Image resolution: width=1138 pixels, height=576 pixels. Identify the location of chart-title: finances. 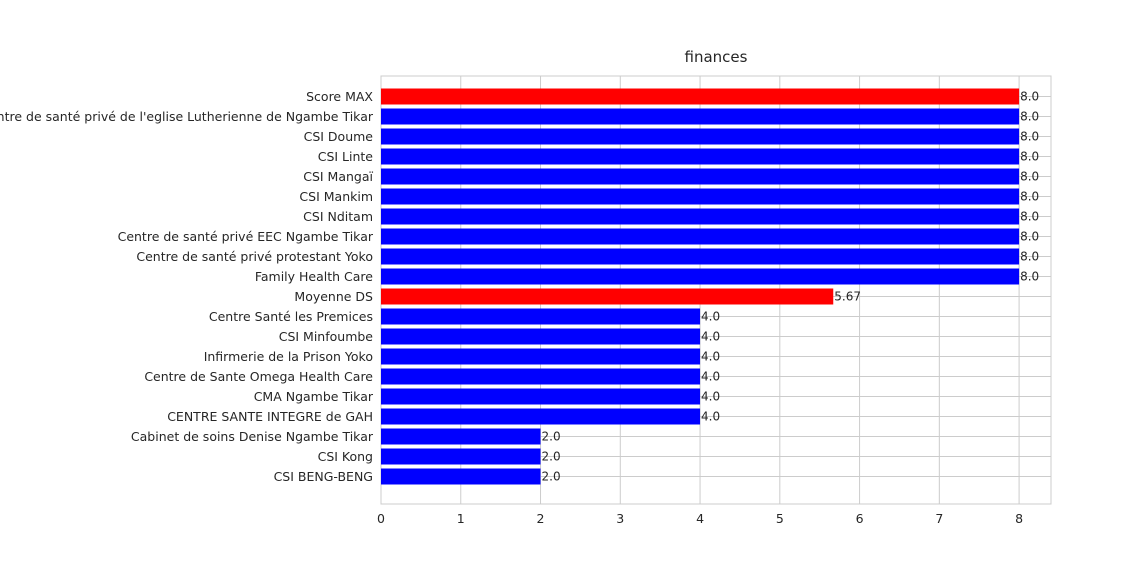
(716, 57).